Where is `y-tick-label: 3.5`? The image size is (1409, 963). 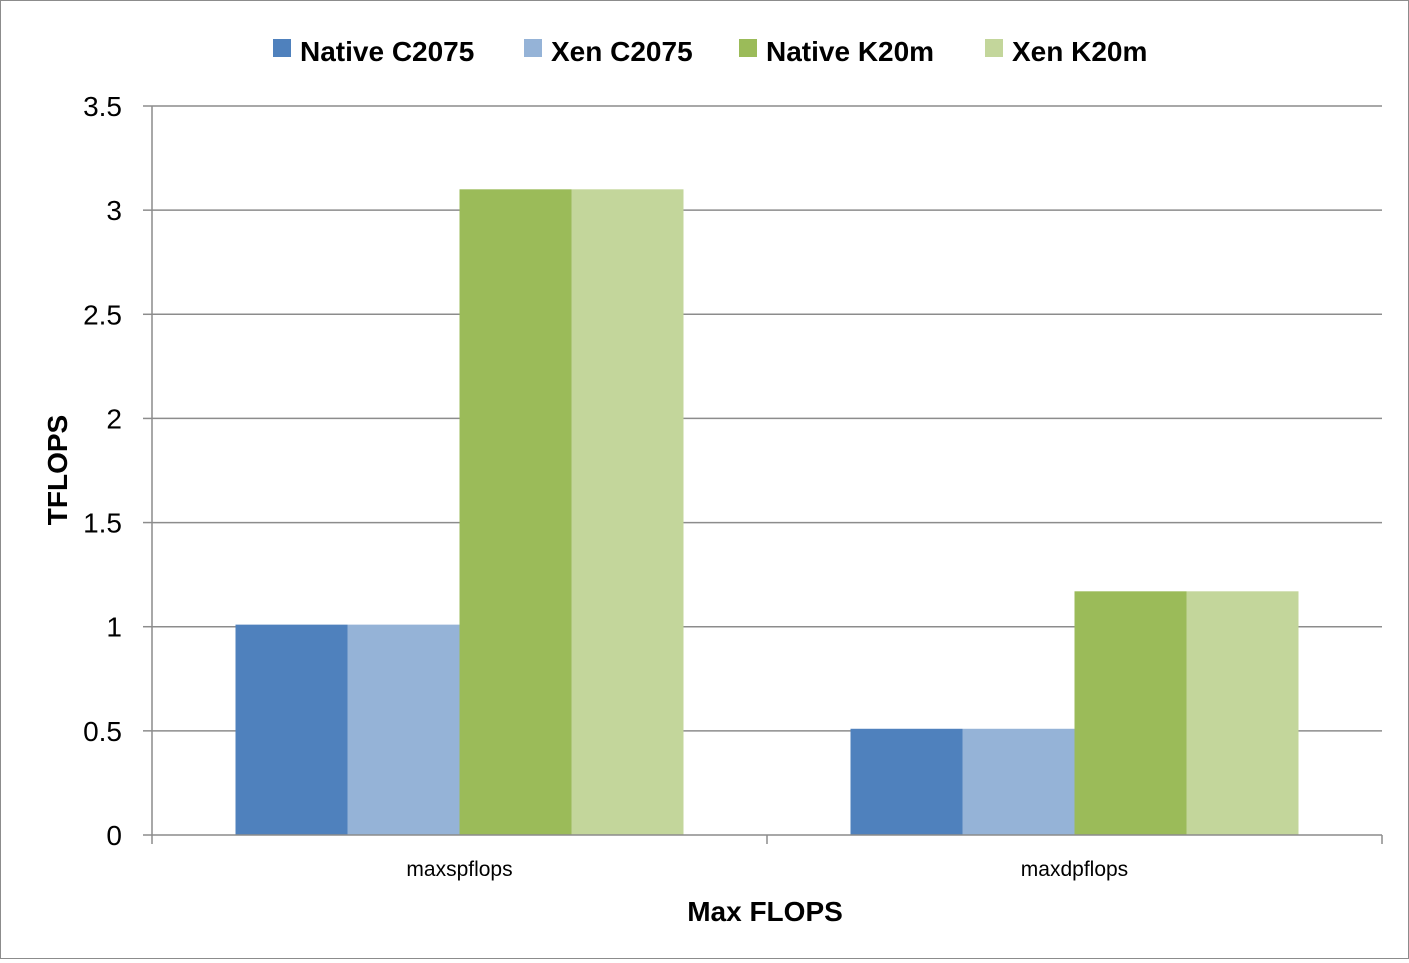 y-tick-label: 3.5 is located at coordinates (102, 106).